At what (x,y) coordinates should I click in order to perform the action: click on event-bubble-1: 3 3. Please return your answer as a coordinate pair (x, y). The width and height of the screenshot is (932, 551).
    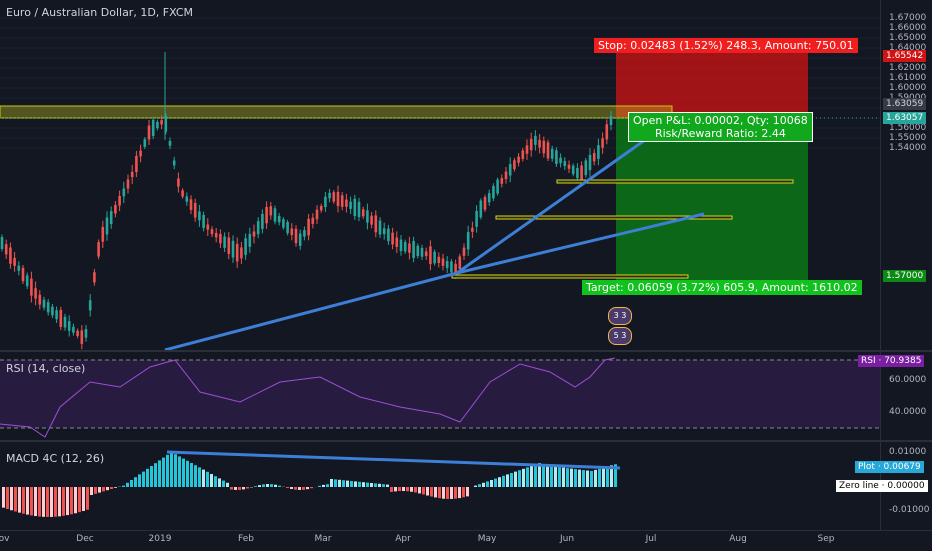
    Looking at the image, I should click on (620, 316).